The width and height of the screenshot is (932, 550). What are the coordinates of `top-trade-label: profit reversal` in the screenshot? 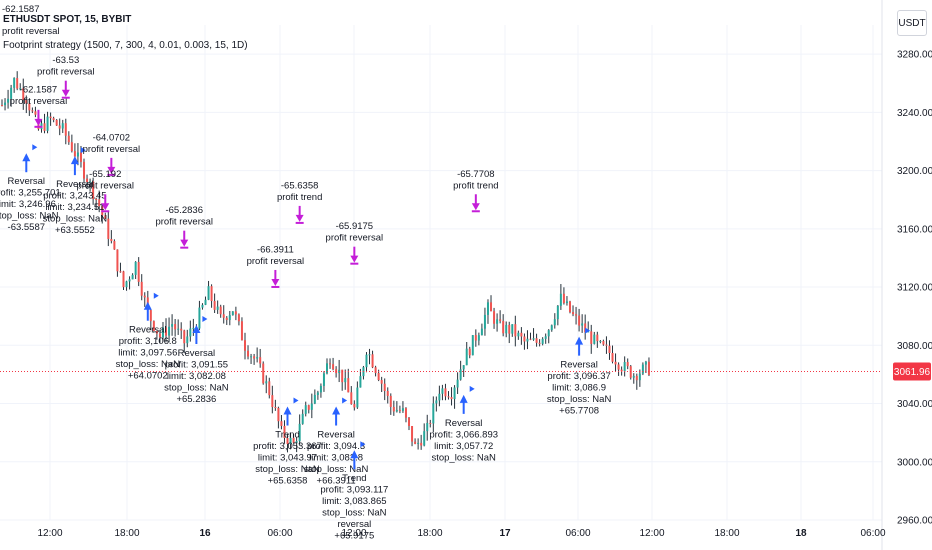 It's located at (31, 31).